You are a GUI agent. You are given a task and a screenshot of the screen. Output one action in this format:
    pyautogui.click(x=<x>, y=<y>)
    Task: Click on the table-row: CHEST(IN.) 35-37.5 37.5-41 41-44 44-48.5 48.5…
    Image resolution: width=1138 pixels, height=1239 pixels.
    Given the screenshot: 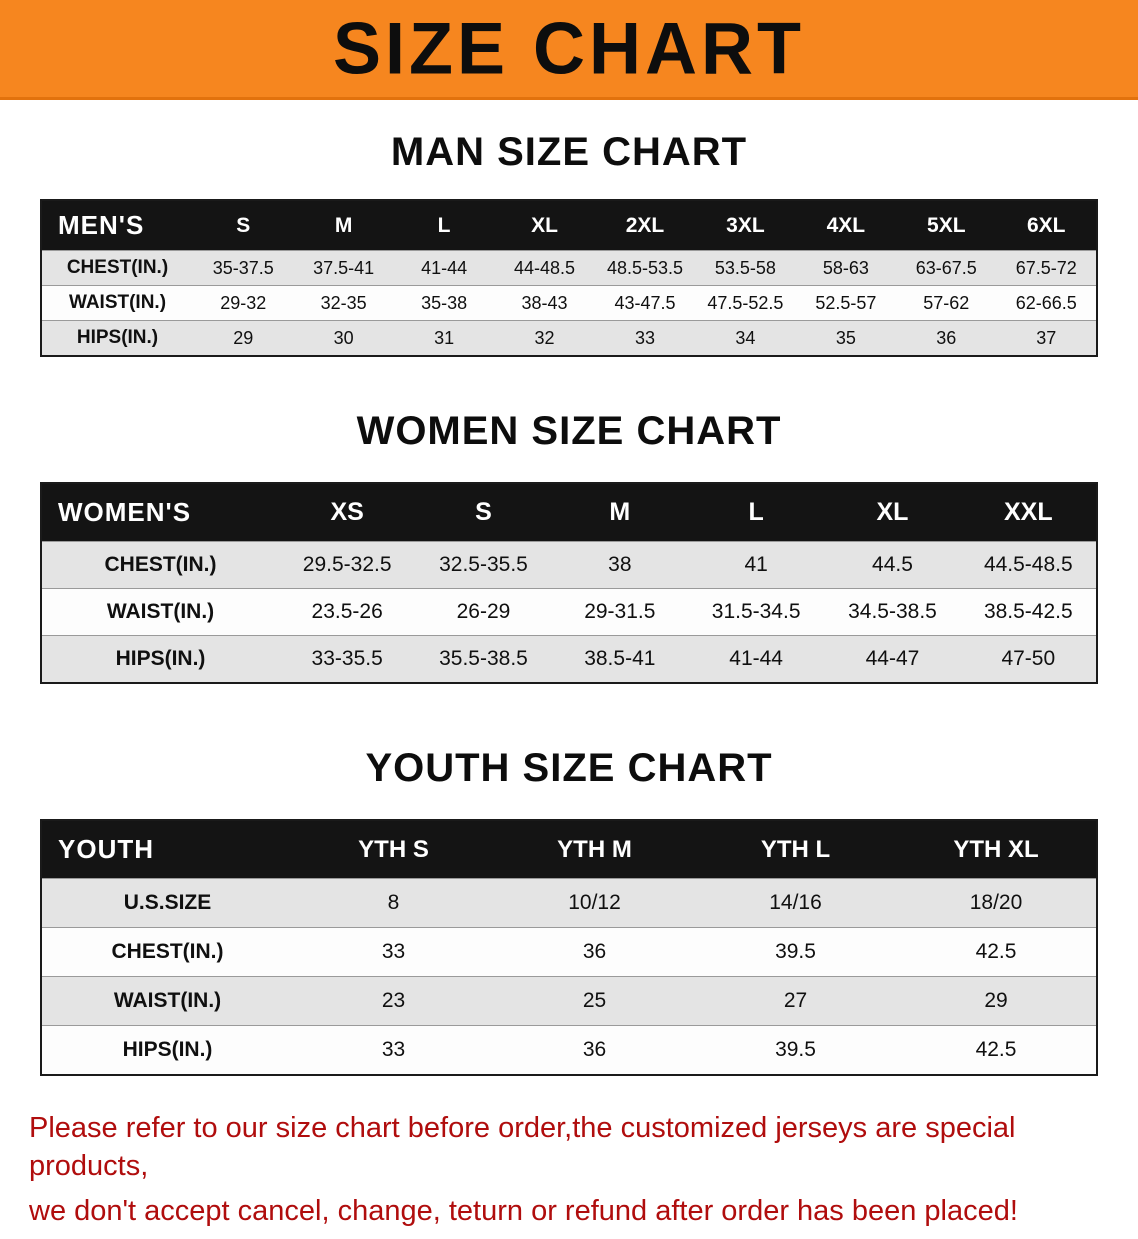 What is the action you would take?
    pyautogui.click(x=569, y=268)
    